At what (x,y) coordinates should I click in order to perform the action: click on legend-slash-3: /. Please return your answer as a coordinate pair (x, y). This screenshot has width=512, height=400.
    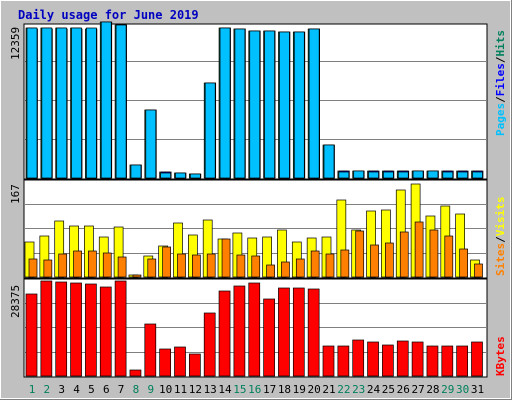
    Looking at the image, I should click on (500, 239).